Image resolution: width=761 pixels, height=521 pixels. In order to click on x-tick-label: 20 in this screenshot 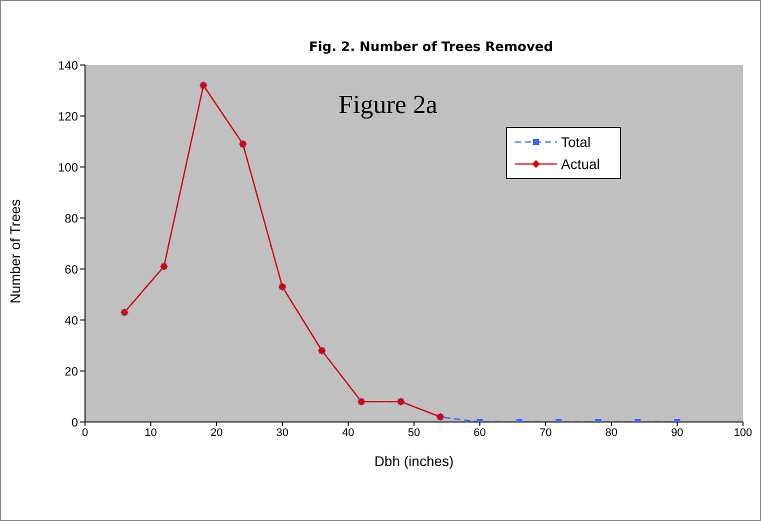, I will do `click(216, 432)`.